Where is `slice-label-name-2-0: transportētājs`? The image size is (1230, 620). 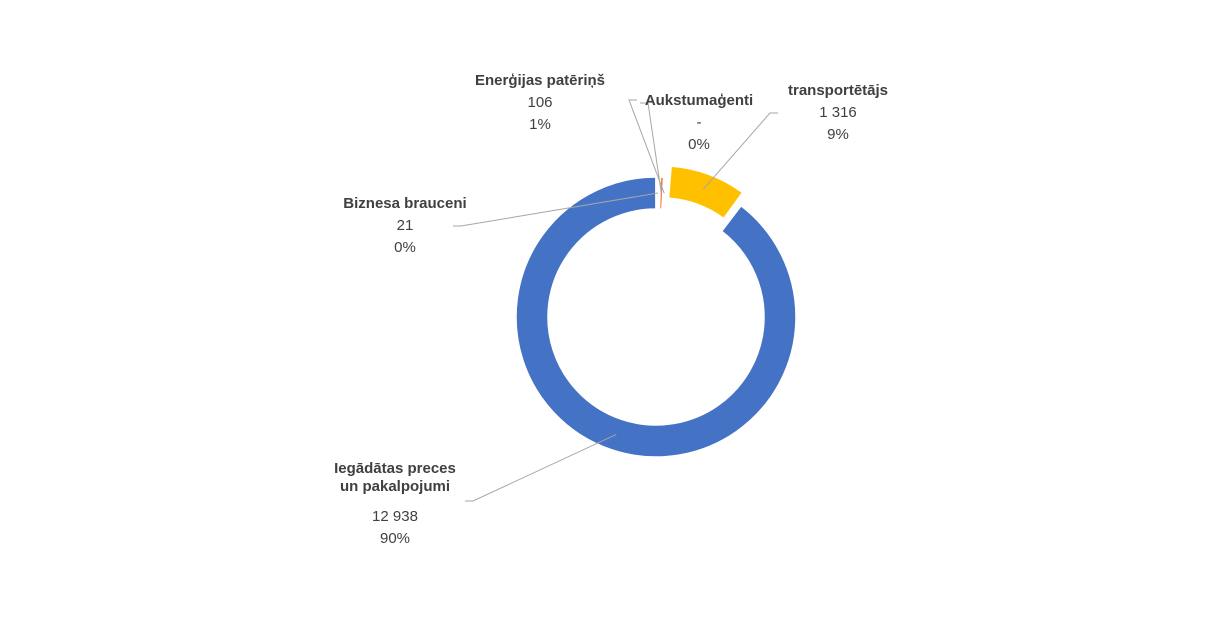 slice-label-name-2-0: transportētājs is located at coordinates (838, 90).